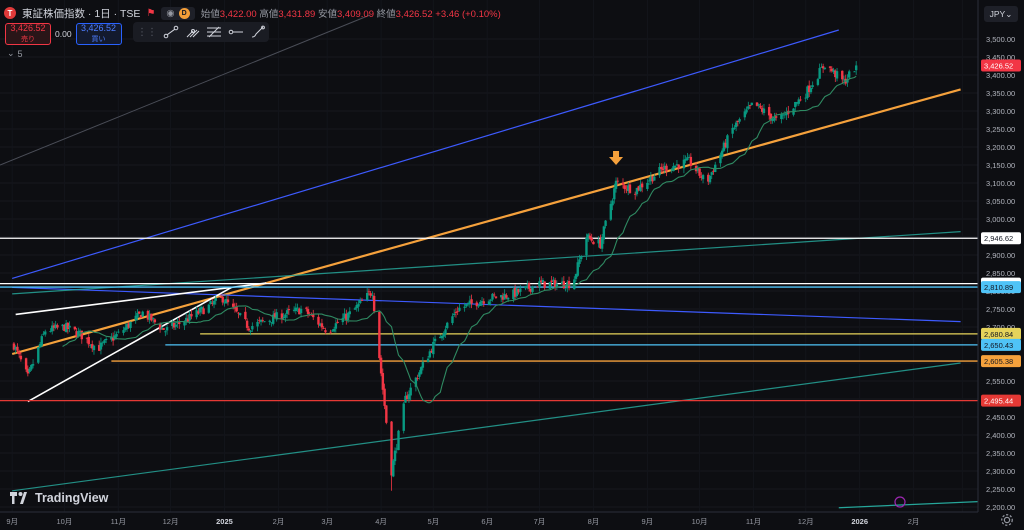 This screenshot has width=1024, height=530. Describe the element at coordinates (1001, 287) in the screenshot. I see `price-level-tag` at that location.